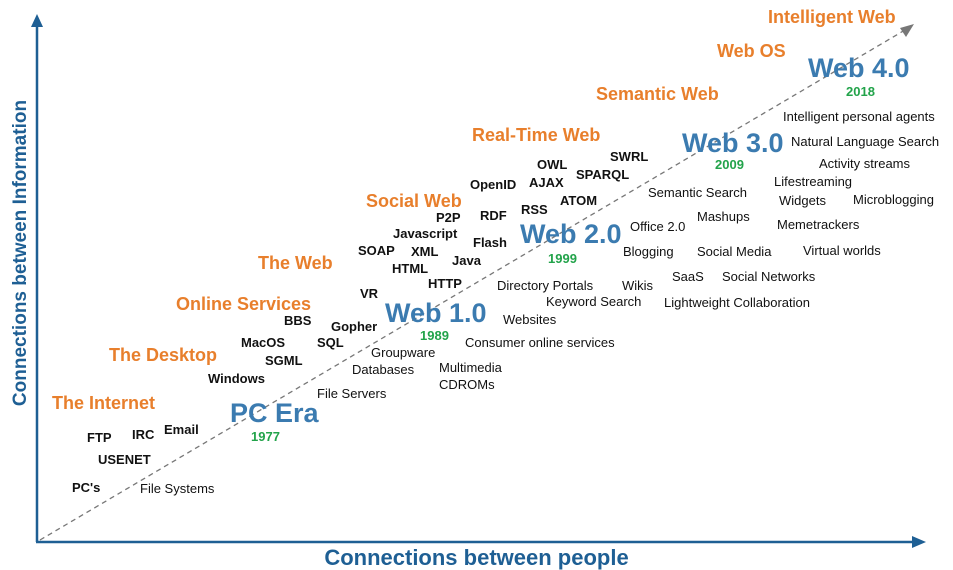 Image resolution: width=953 pixels, height=570 pixels. I want to click on tech-irc: IRC, so click(143, 434).